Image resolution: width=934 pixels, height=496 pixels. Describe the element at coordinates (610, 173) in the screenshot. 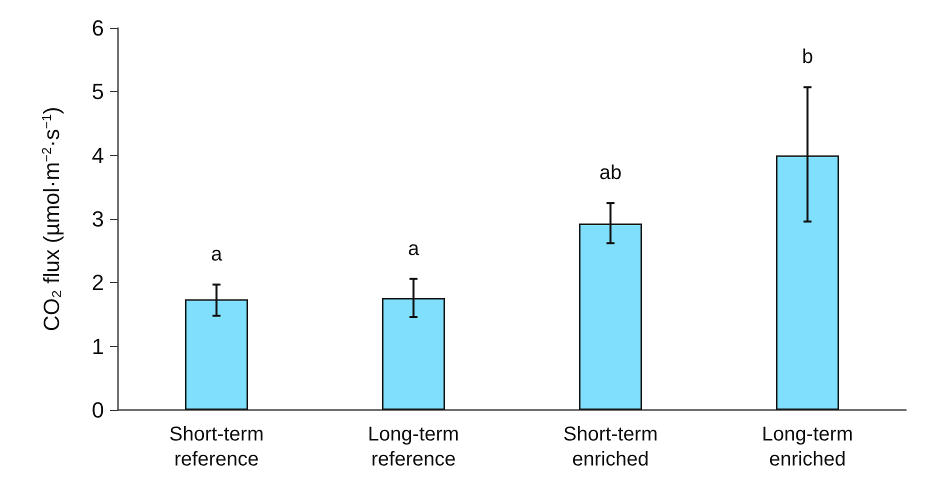

I see `annotation: ab` at that location.